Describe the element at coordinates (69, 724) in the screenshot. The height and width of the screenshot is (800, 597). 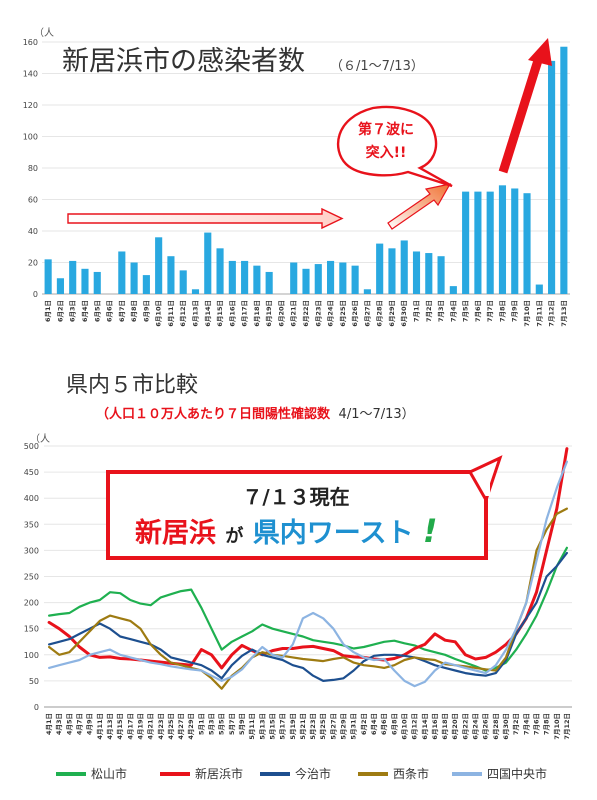
I see `bottom-x-tick-label: 4月5日` at that location.